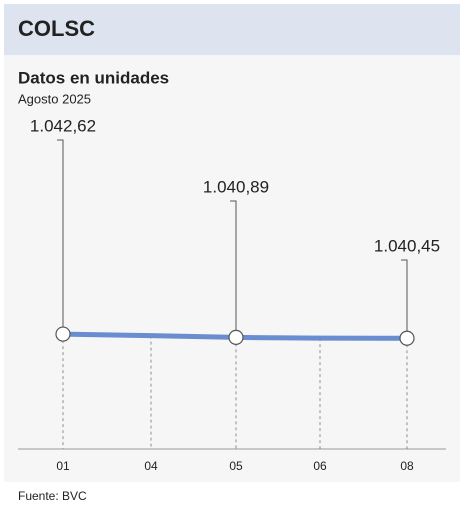 This screenshot has width=464, height=510. I want to click on chart-subtitle: Agosto 2025, so click(54, 98).